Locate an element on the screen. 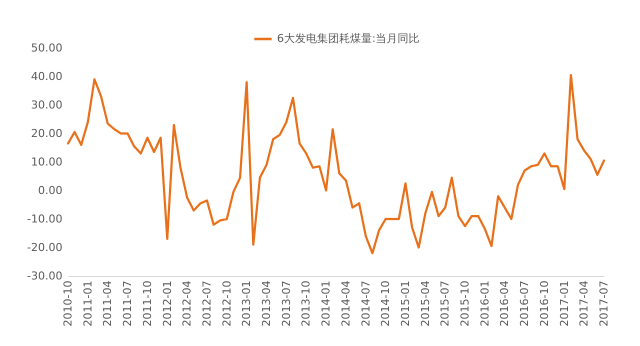  x-tick-label: 2015-01 is located at coordinates (405, 303).